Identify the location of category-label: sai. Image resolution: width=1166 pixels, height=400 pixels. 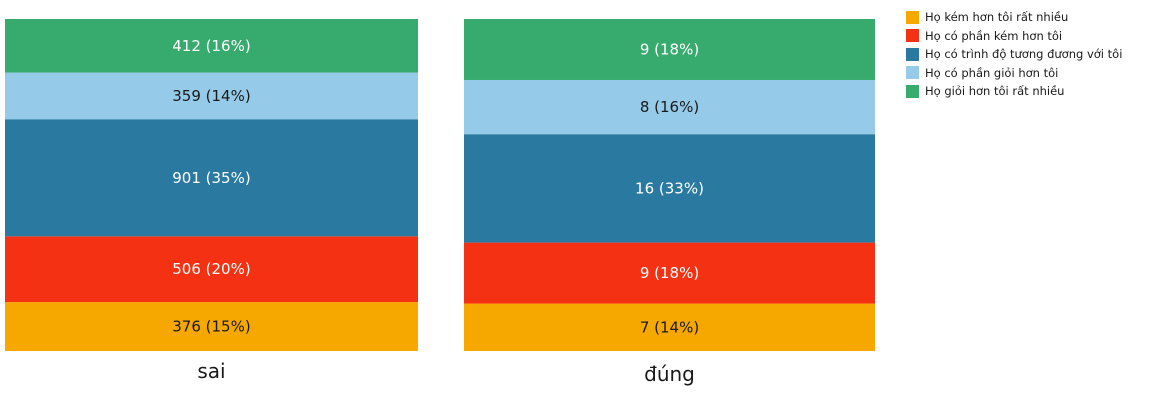
(211, 371).